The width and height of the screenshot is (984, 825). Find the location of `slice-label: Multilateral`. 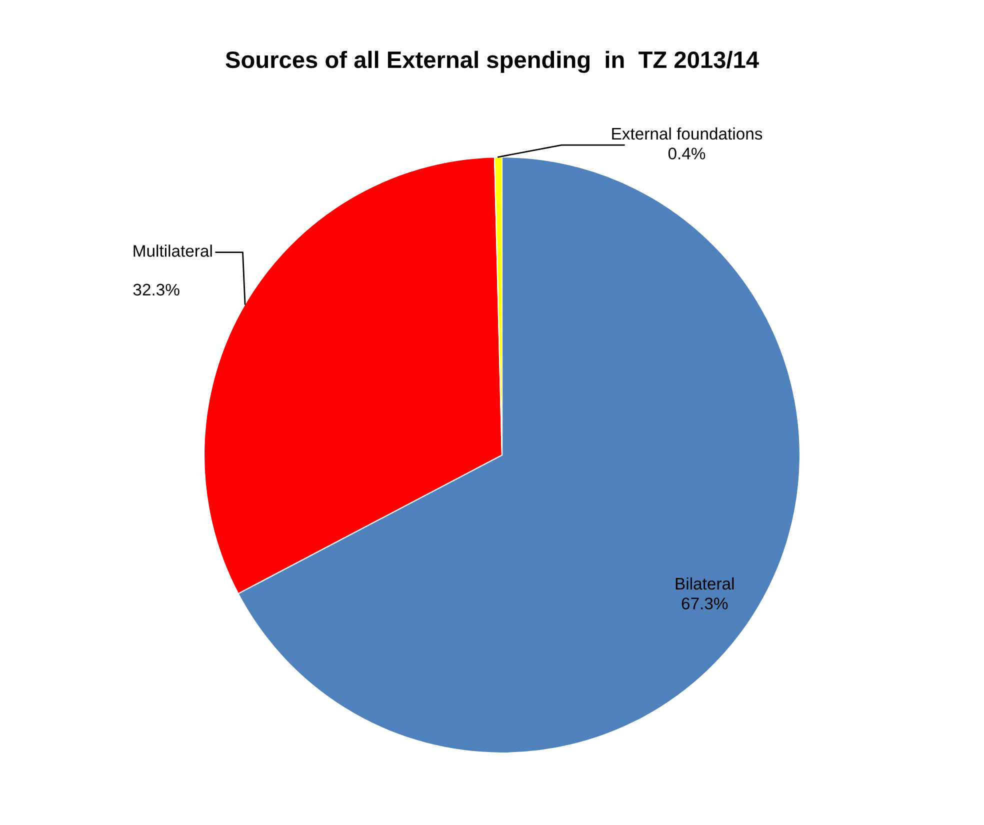

slice-label: Multilateral is located at coordinates (173, 250).